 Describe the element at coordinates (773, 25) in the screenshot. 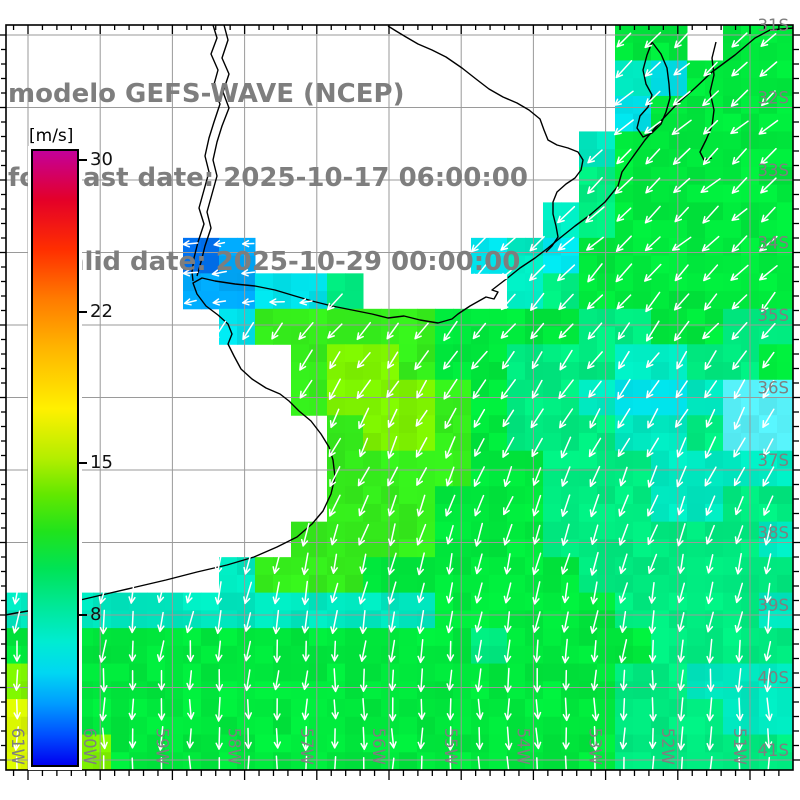

I see `lat-label-31S: 31S` at that location.